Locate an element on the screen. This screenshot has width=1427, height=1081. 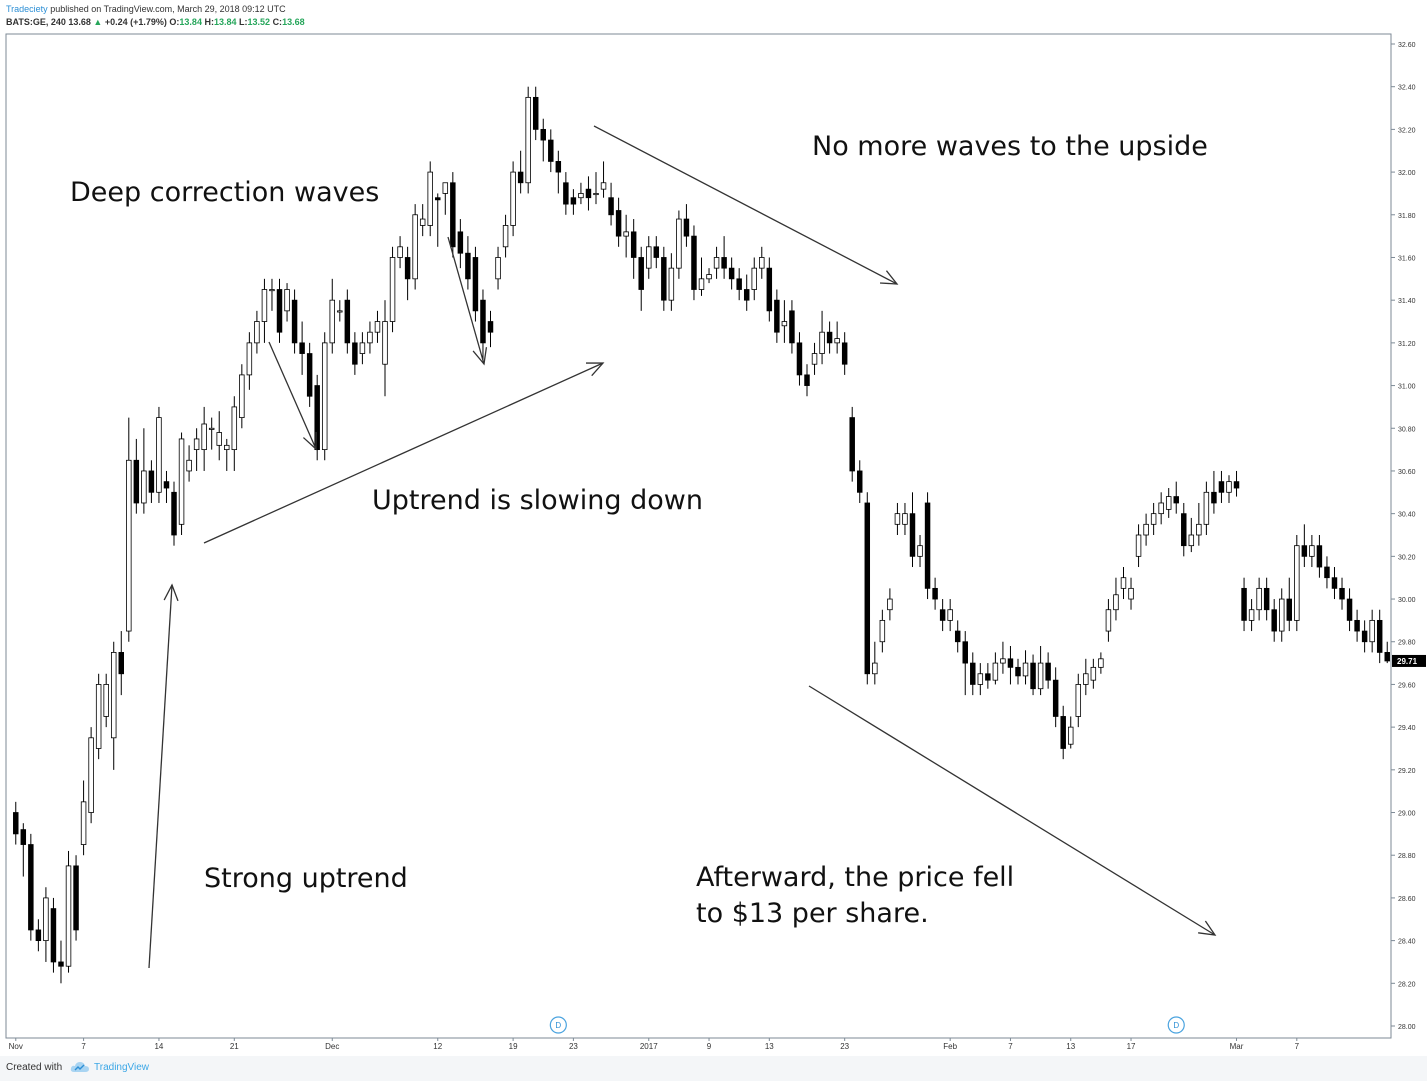
author-link: Tradeciety is located at coordinates (27, 9).